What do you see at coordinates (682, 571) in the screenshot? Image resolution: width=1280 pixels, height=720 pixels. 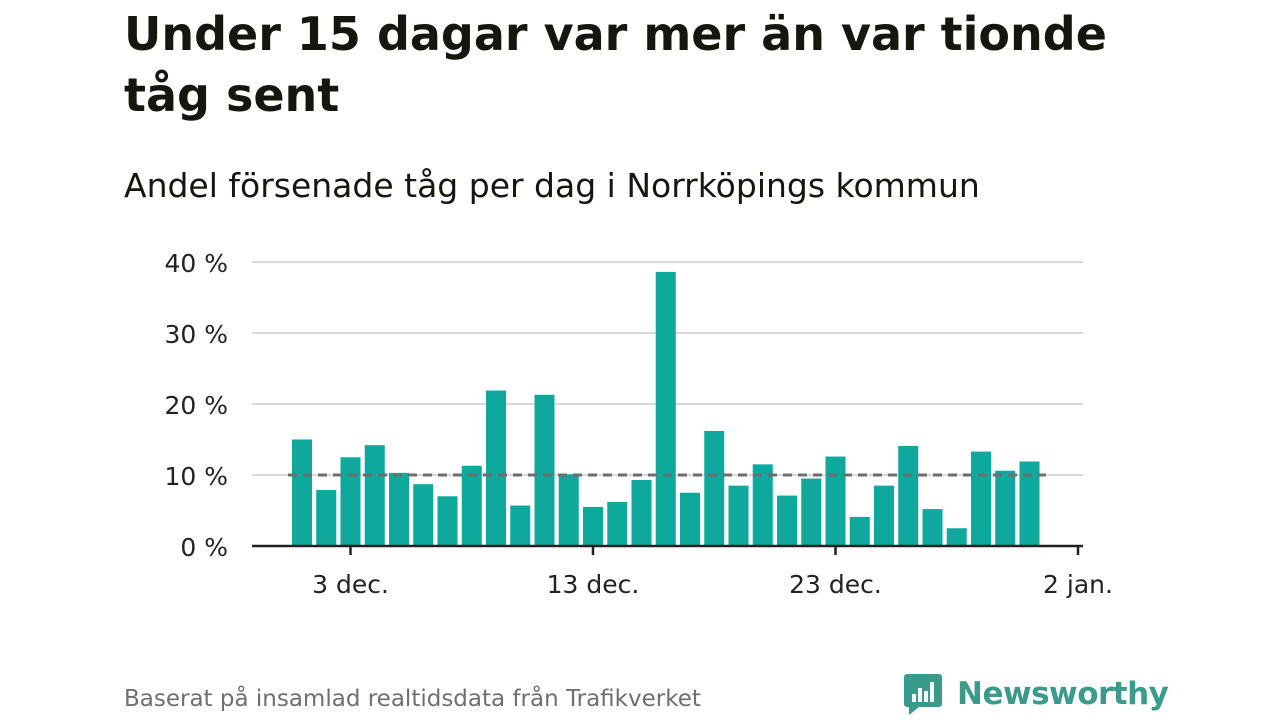 I see `x-axis: 3 dec. 13 dec. 23 dec. 2 jan.` at bounding box center [682, 571].